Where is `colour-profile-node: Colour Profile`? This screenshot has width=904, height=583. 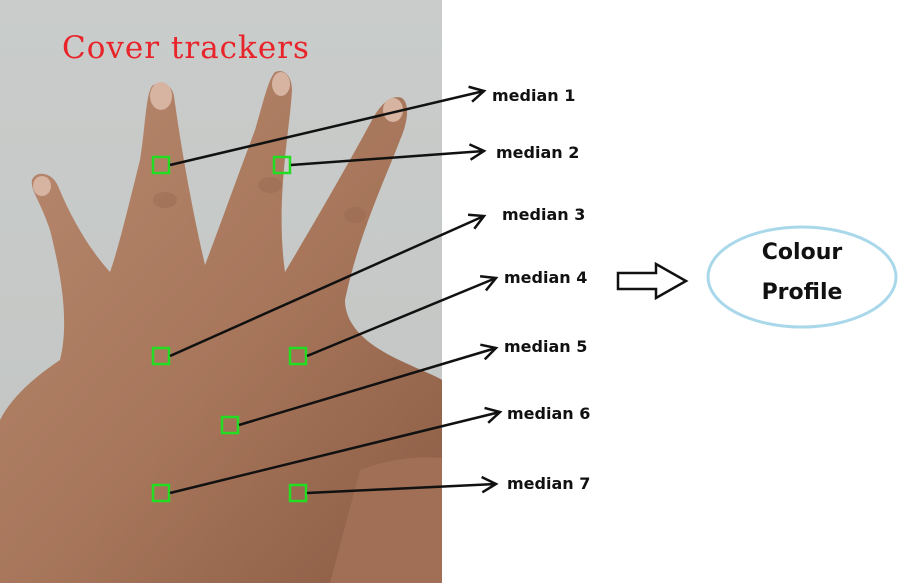
colour-profile-node: Colour Profile is located at coordinates (804, 277).